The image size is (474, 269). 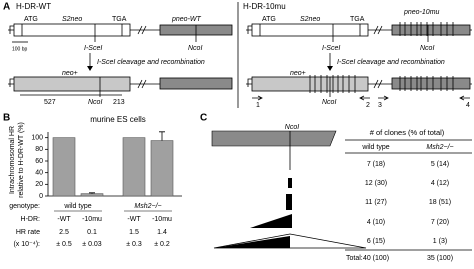 I want to click on group-label: wild type, so click(x=77, y=206).